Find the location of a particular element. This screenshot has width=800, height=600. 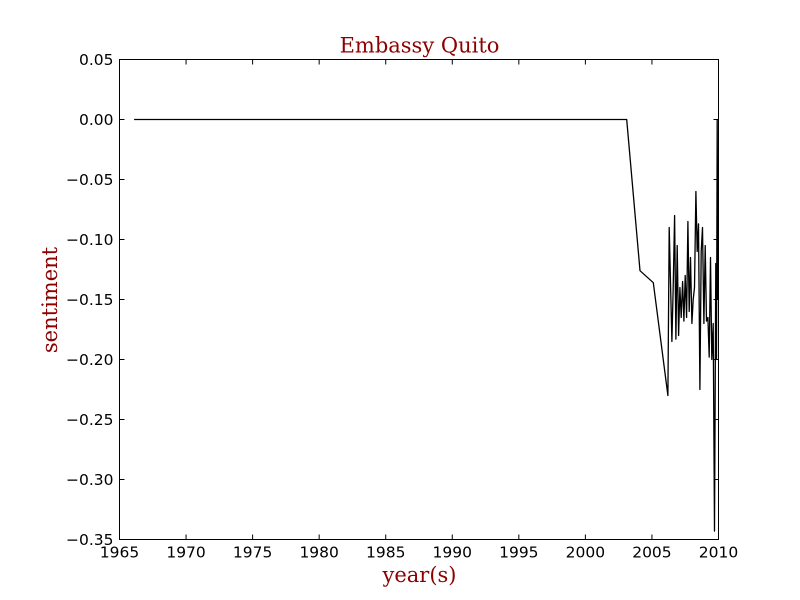

x-tick-label: 1975 is located at coordinates (252, 553).